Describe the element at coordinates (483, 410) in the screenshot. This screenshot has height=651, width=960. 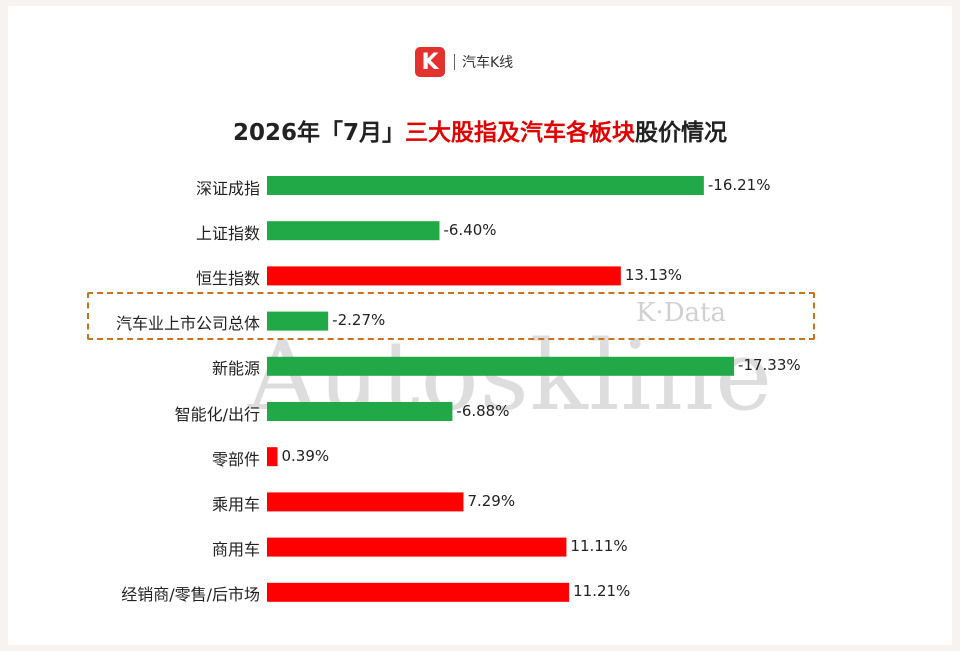
I see `value-label: -6.88%` at that location.